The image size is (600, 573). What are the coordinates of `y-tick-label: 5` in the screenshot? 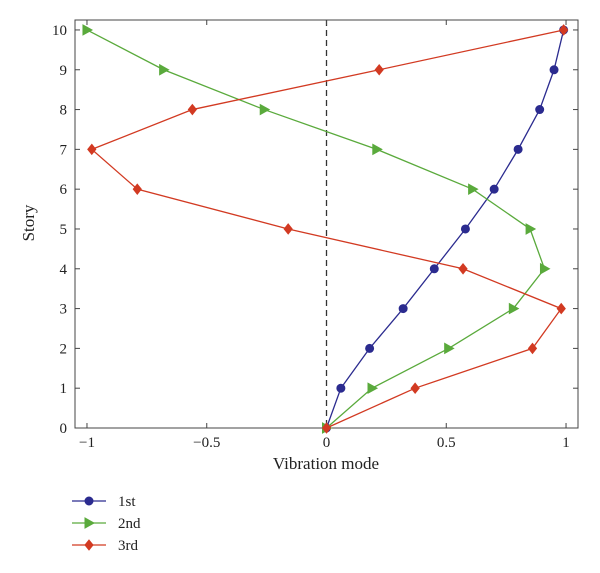 It's located at (64, 230).